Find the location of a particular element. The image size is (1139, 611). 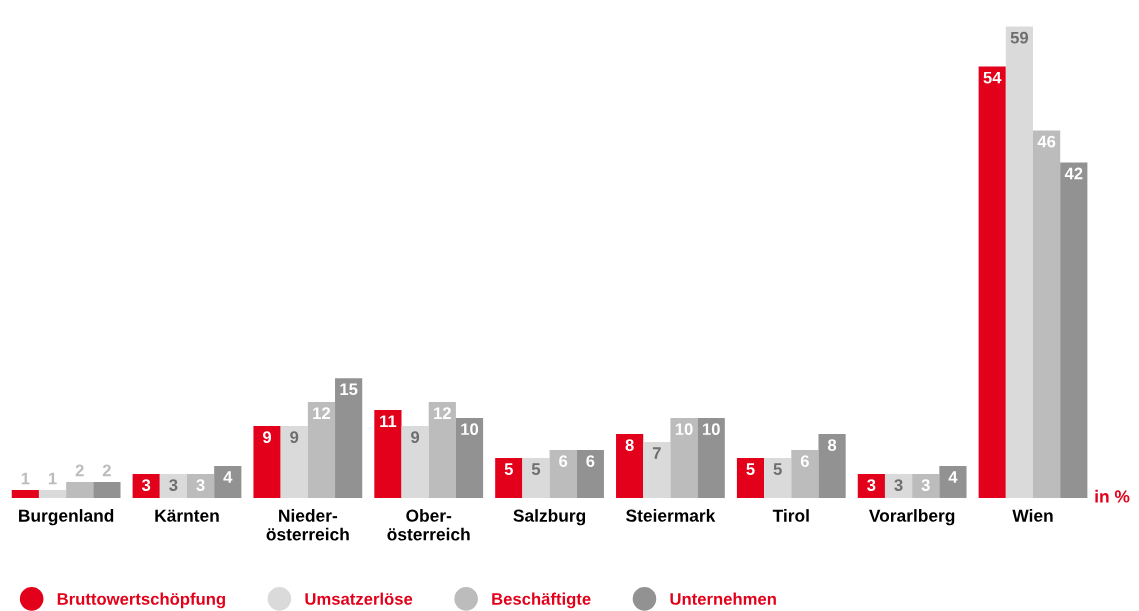

legend-label: Beschäftigte is located at coordinates (541, 600).